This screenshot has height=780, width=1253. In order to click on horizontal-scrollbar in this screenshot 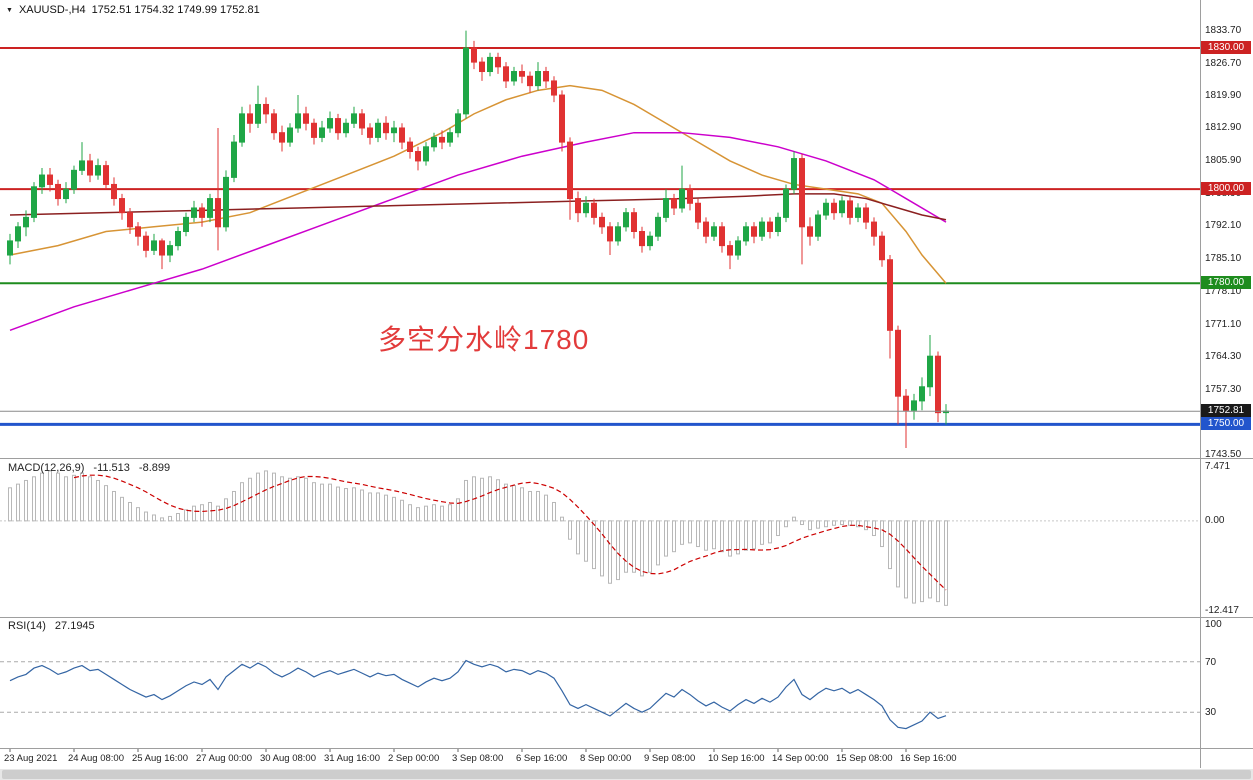, I will do `click(626, 774)`.